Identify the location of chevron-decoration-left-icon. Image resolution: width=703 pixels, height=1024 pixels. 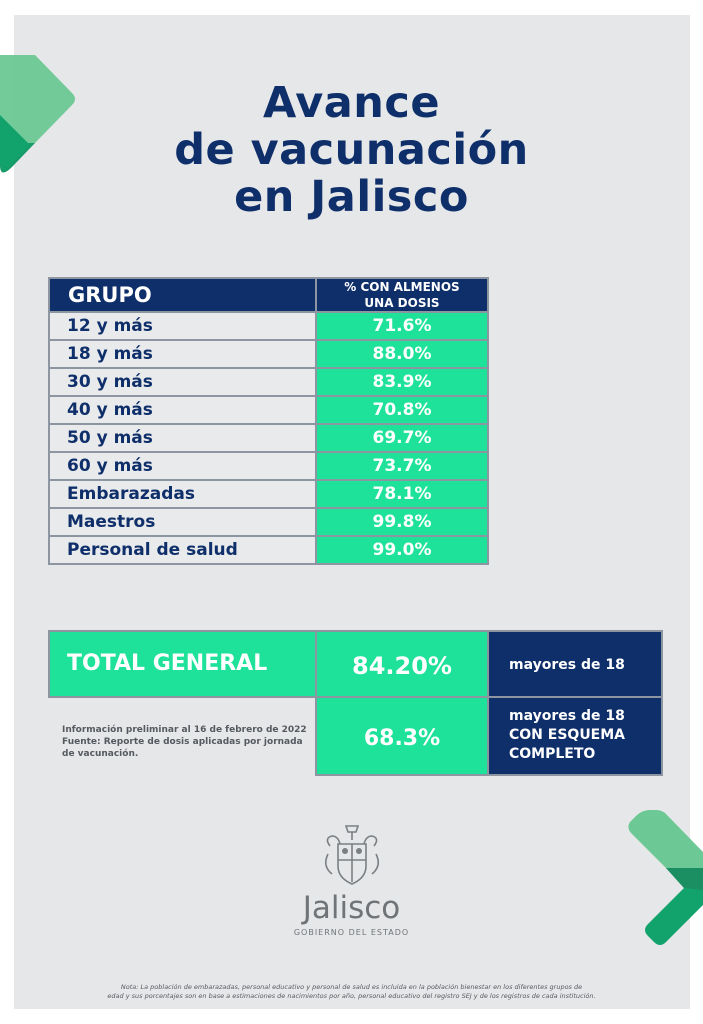
(37, 114).